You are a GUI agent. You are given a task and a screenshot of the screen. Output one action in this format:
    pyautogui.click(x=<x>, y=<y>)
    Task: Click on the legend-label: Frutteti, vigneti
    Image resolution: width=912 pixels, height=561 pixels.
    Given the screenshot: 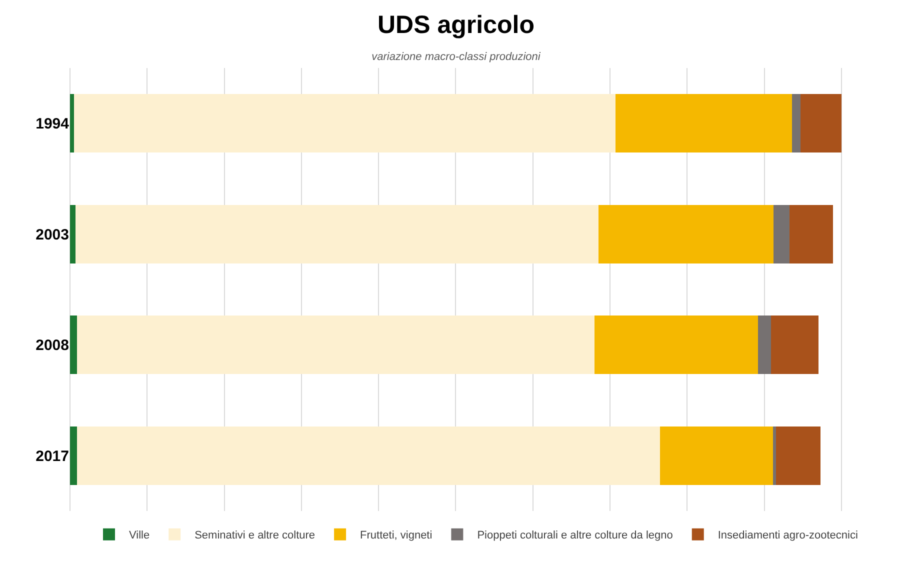 What is the action you would take?
    pyautogui.click(x=396, y=536)
    